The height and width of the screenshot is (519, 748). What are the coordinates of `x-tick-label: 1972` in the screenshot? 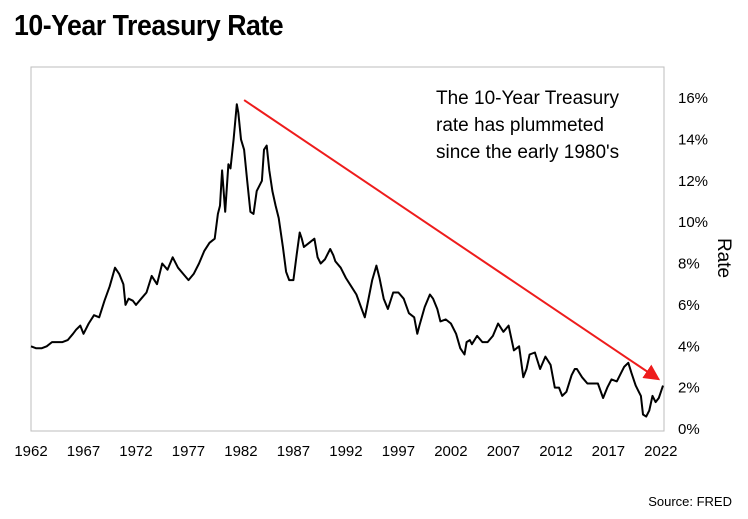 It's located at (135, 451).